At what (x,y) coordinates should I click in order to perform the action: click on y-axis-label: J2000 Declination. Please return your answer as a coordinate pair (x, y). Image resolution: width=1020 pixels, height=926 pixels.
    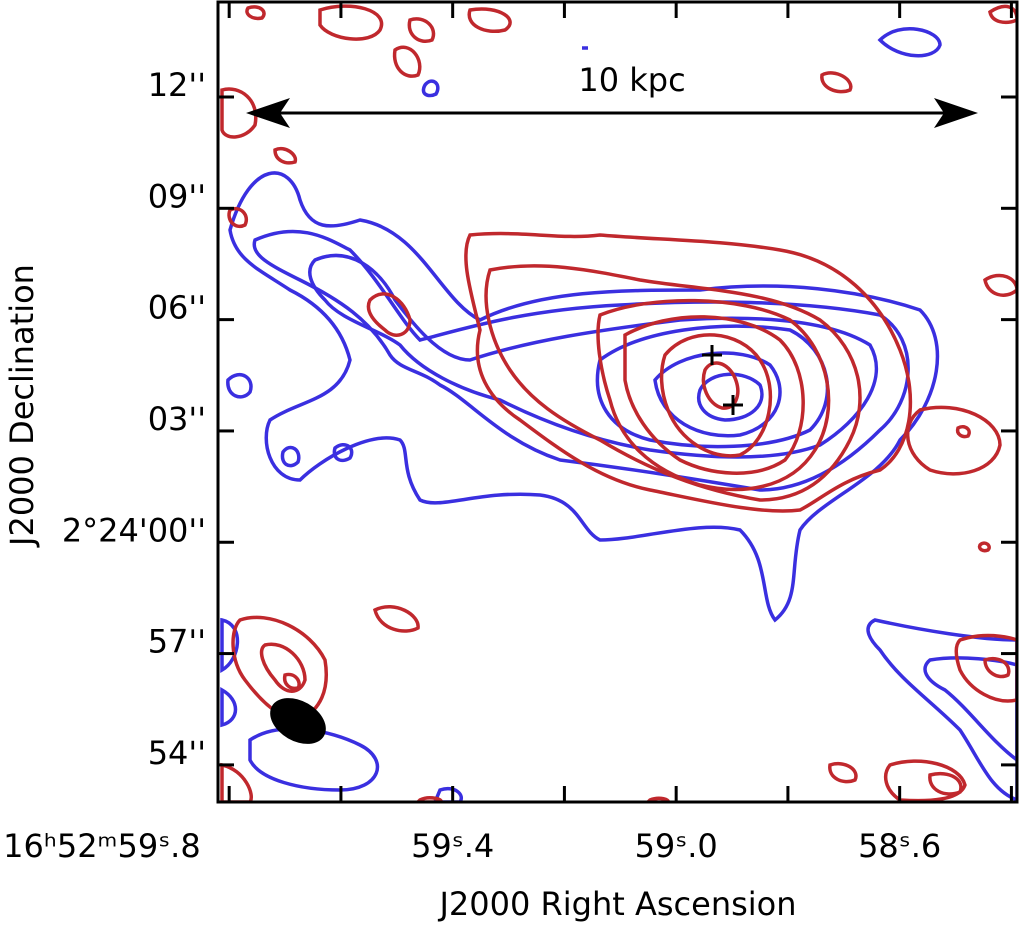
    Looking at the image, I should click on (22, 406).